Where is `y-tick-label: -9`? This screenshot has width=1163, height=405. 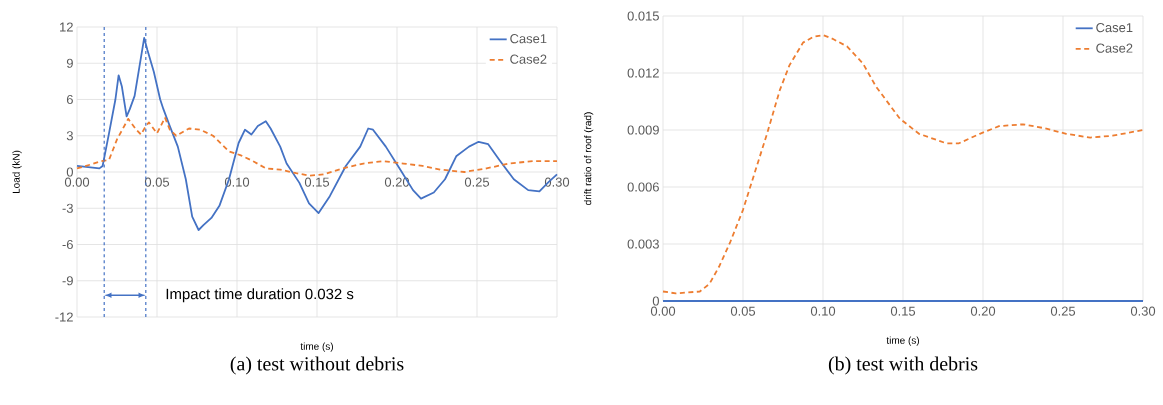
y-tick-label: -9 is located at coordinates (67, 281).